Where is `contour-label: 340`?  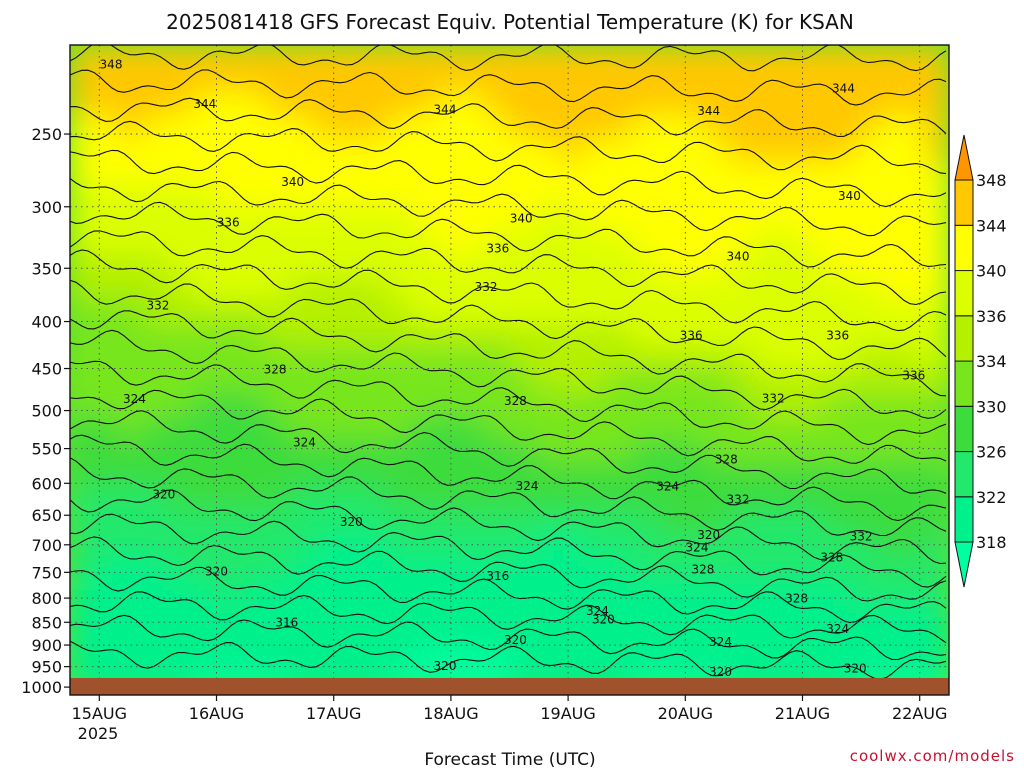 contour-label: 340 is located at coordinates (521, 219).